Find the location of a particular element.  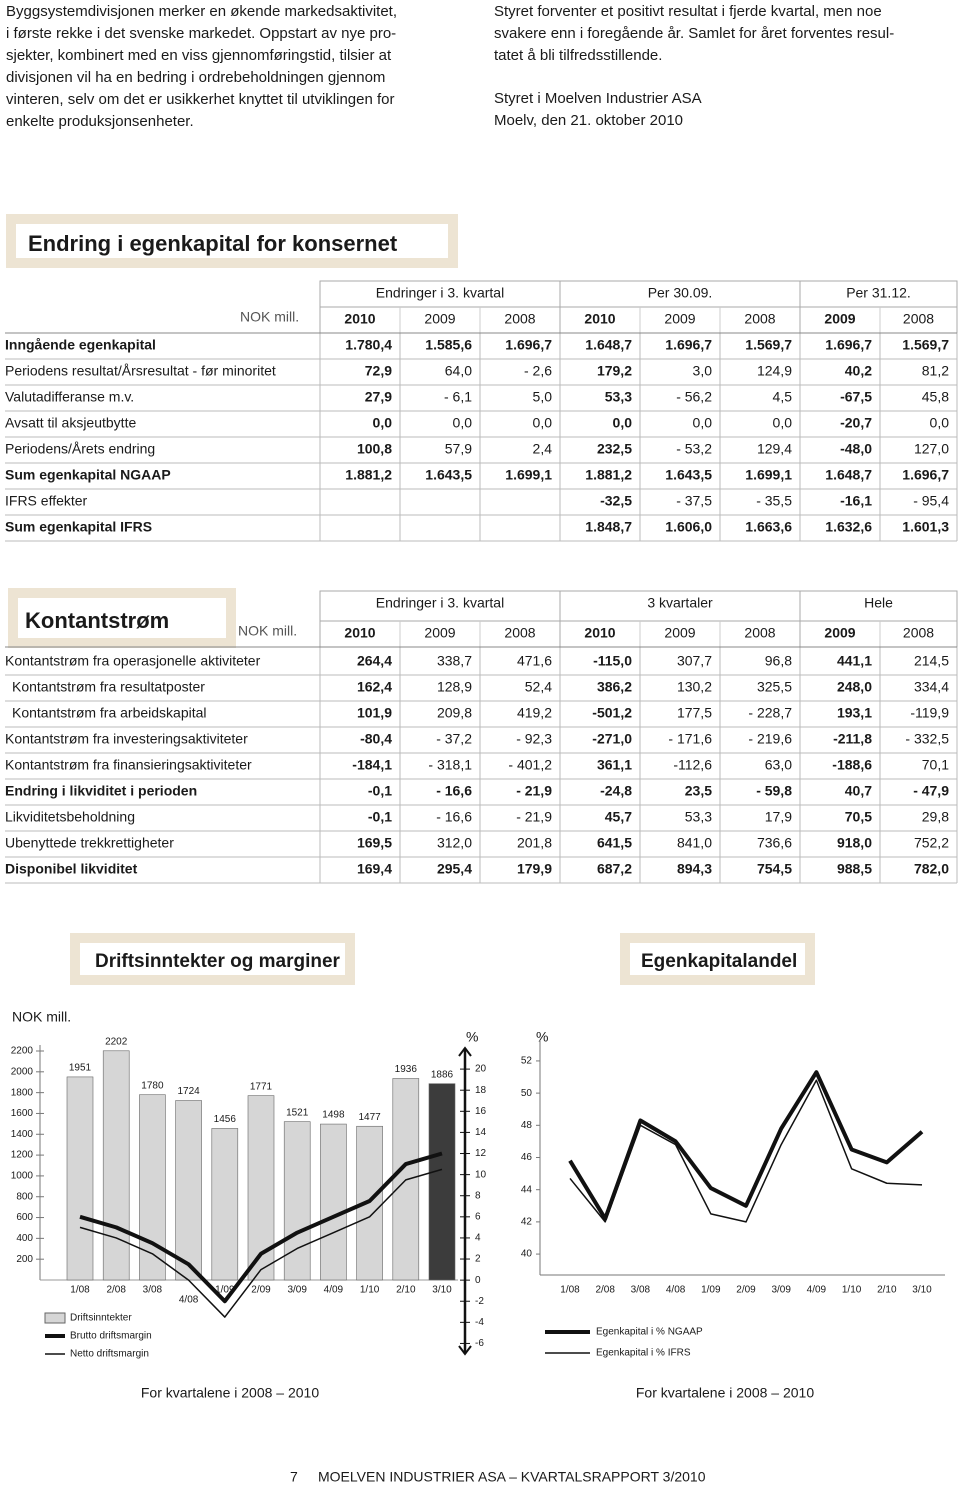

y2-tick-label: 4 is located at coordinates (478, 1238).